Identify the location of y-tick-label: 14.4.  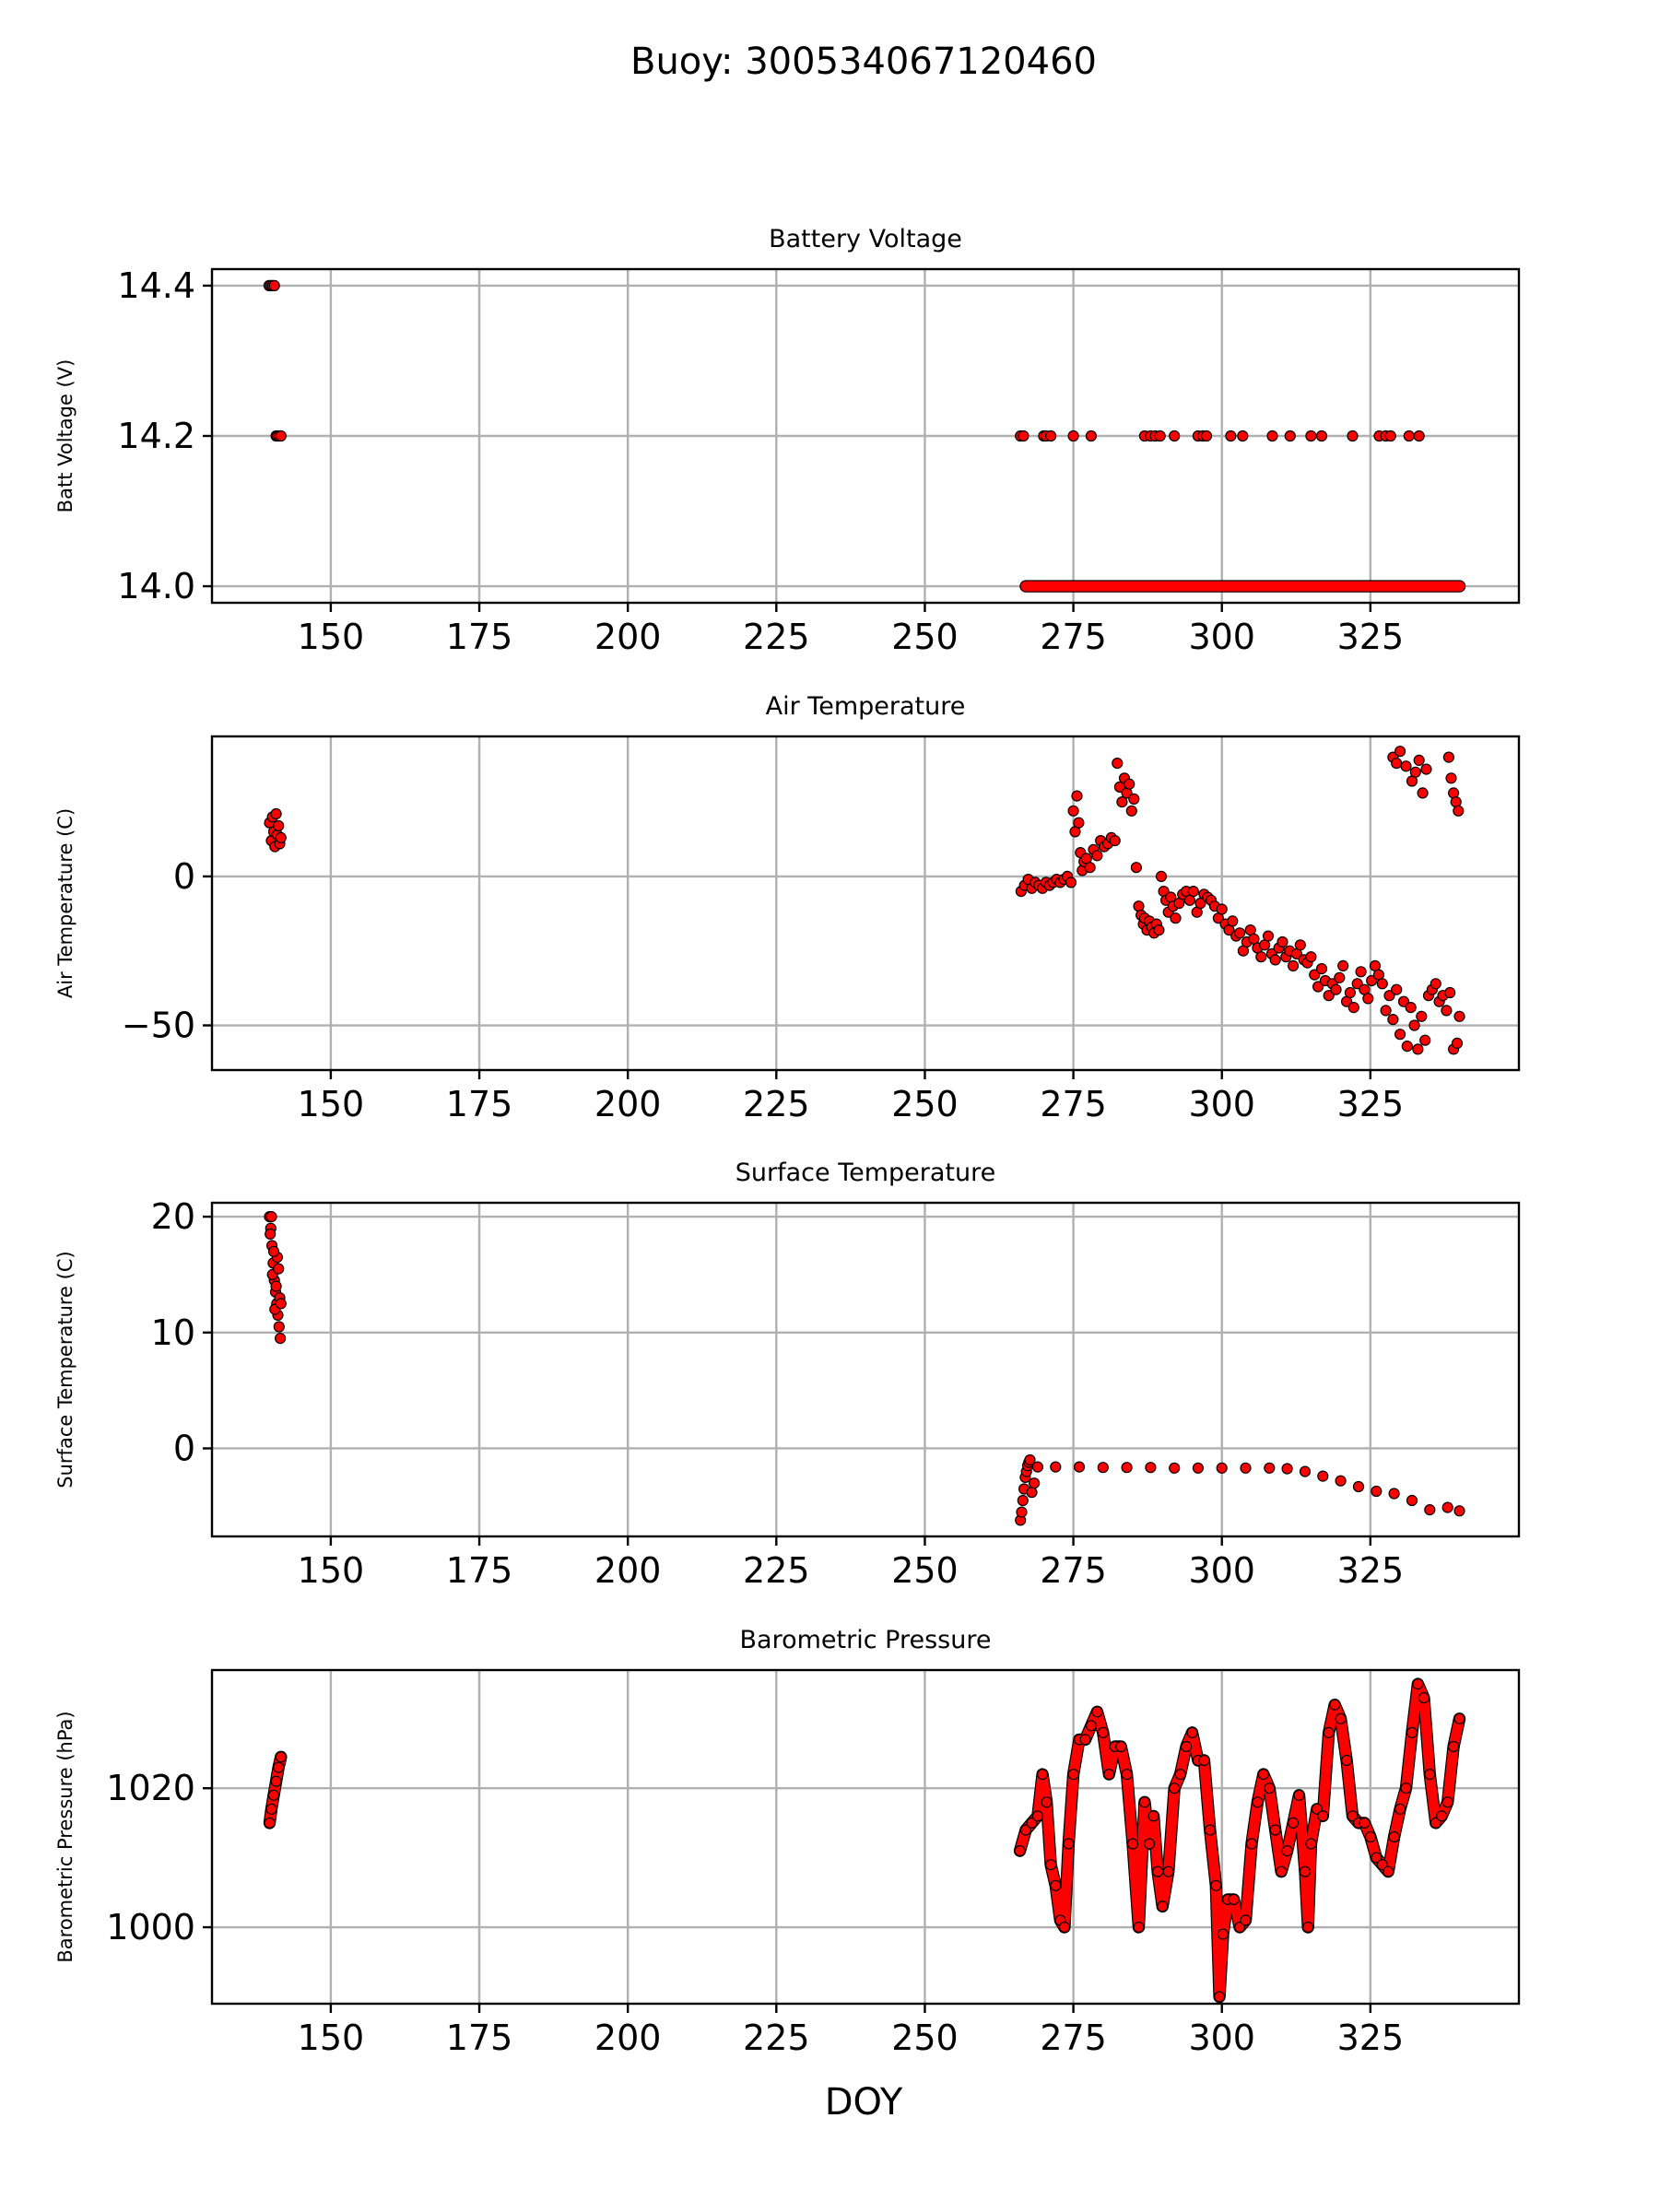
(156, 285).